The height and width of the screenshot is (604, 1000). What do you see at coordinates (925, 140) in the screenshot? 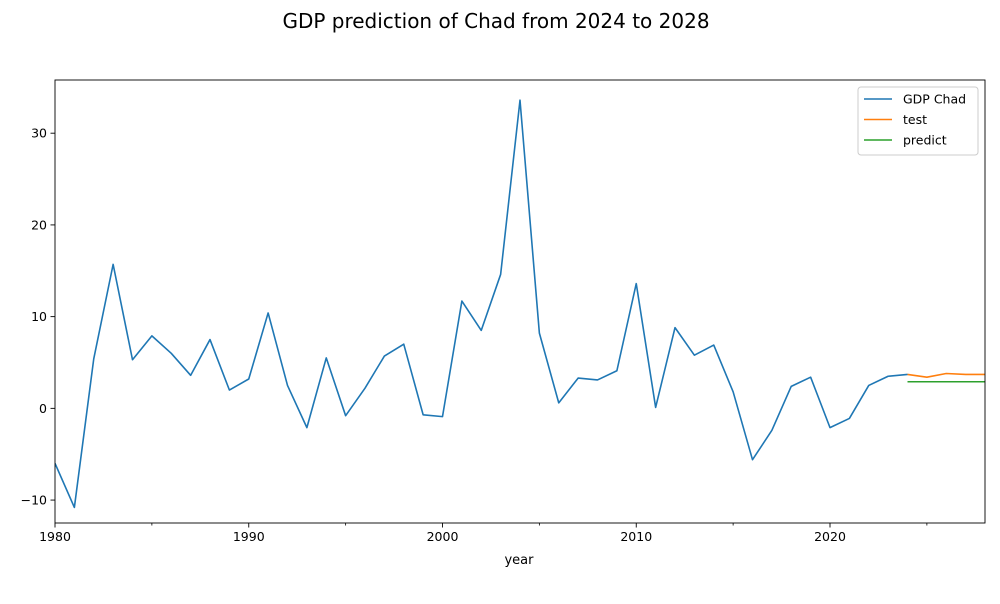
I see `legend-label: predict` at bounding box center [925, 140].